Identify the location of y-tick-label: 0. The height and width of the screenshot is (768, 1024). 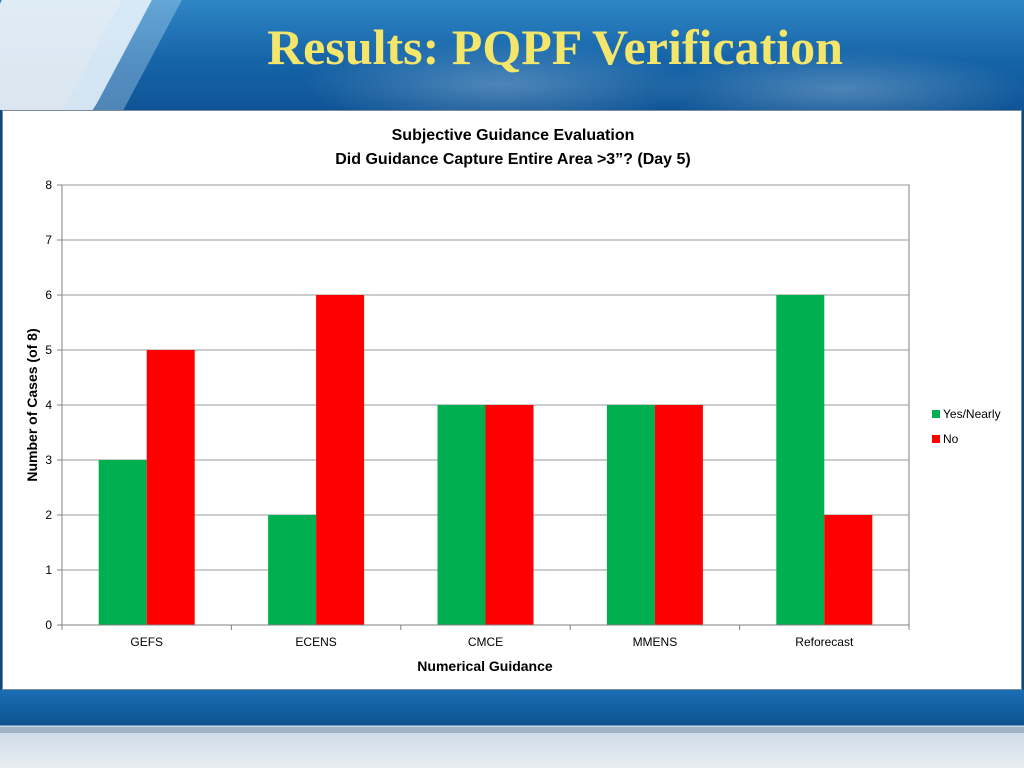
(48, 625).